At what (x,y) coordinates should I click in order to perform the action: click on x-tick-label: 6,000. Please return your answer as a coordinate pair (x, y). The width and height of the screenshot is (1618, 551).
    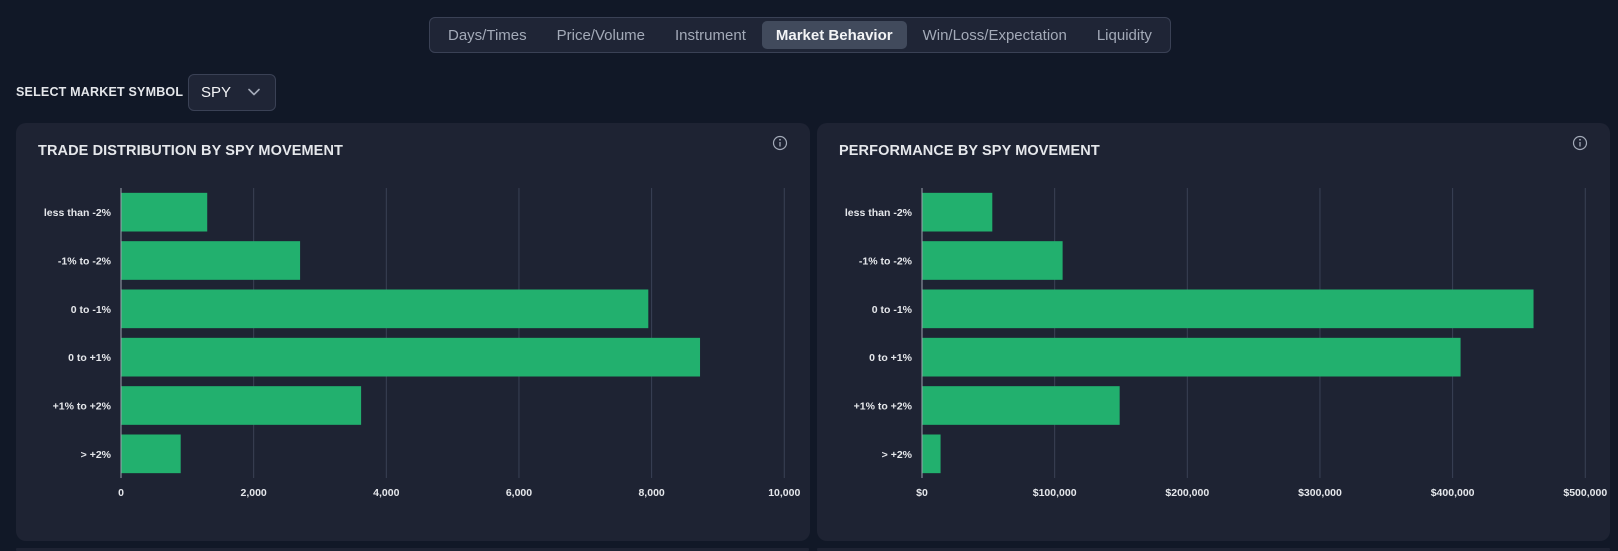
    Looking at the image, I should click on (519, 493).